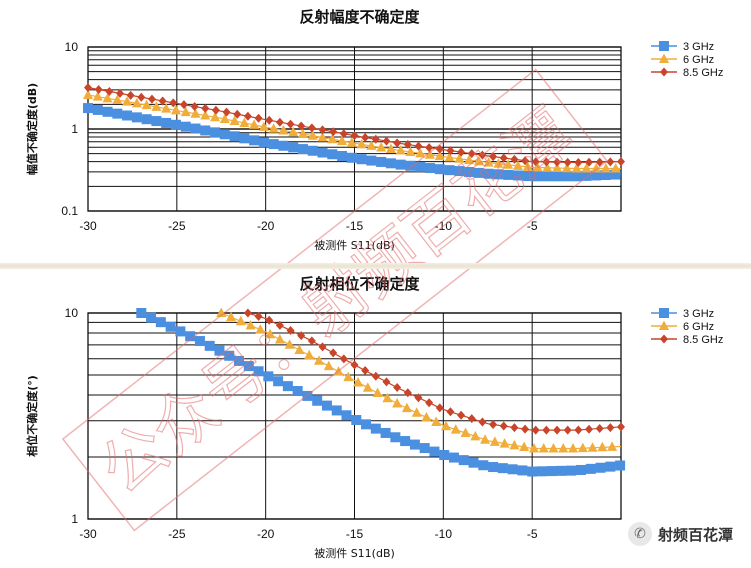  What do you see at coordinates (359, 284) in the screenshot?
I see `chart-title: 反射相位不确定度` at bounding box center [359, 284].